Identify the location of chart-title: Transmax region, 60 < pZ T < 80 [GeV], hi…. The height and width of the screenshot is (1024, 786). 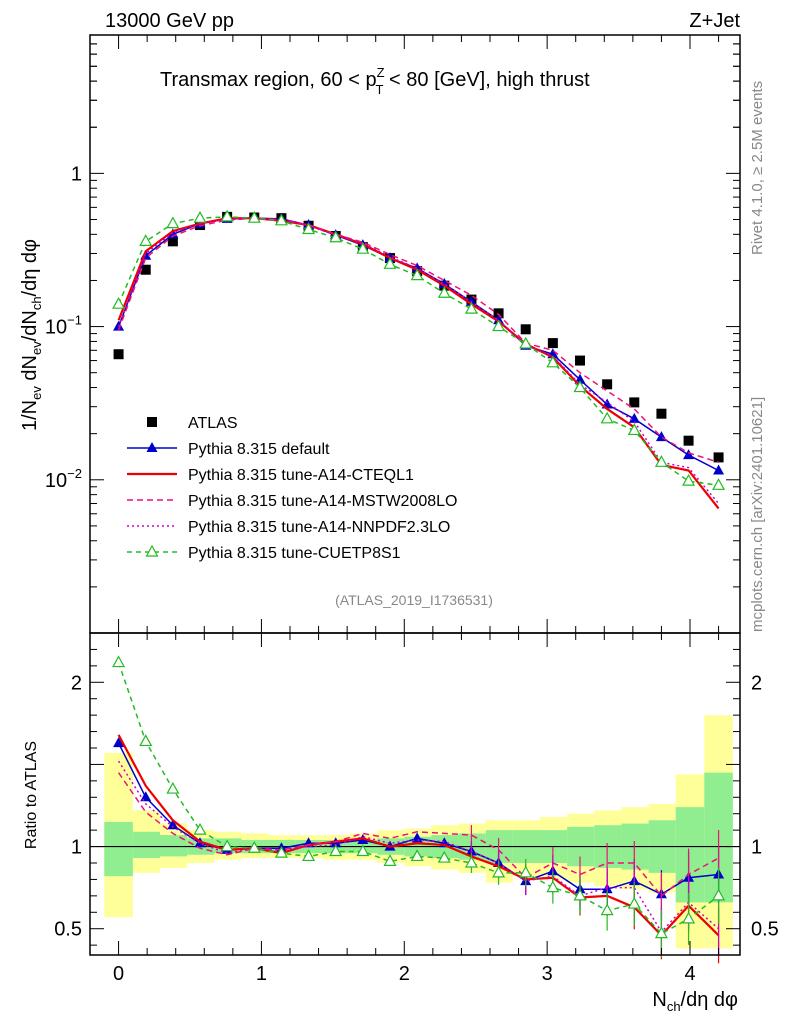
(375, 81).